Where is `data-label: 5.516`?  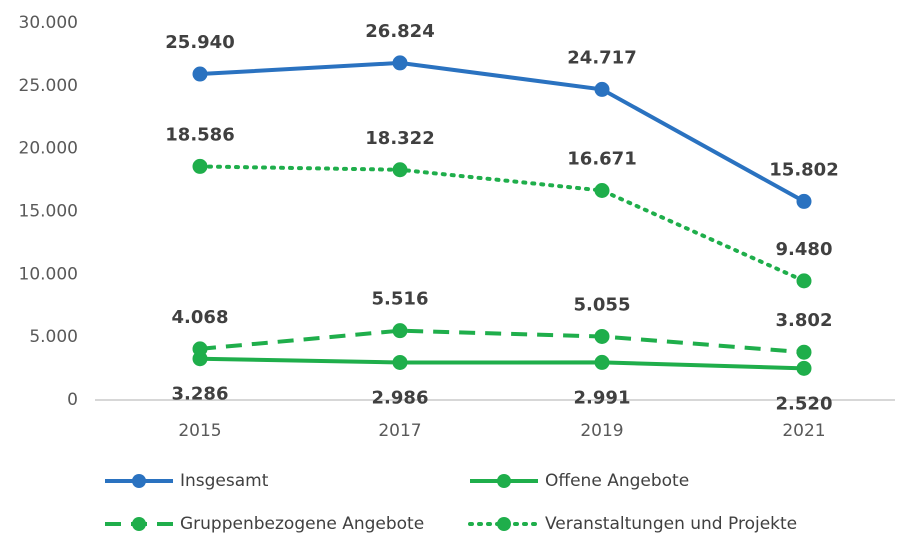 data-label: 5.516 is located at coordinates (400, 299).